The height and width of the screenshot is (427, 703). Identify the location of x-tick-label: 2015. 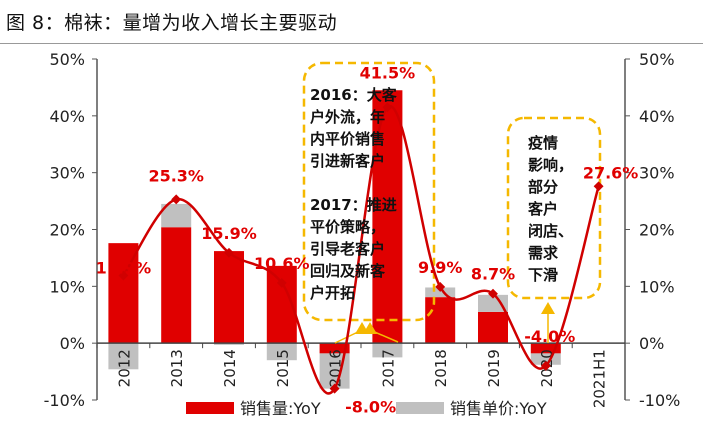
(283, 368).